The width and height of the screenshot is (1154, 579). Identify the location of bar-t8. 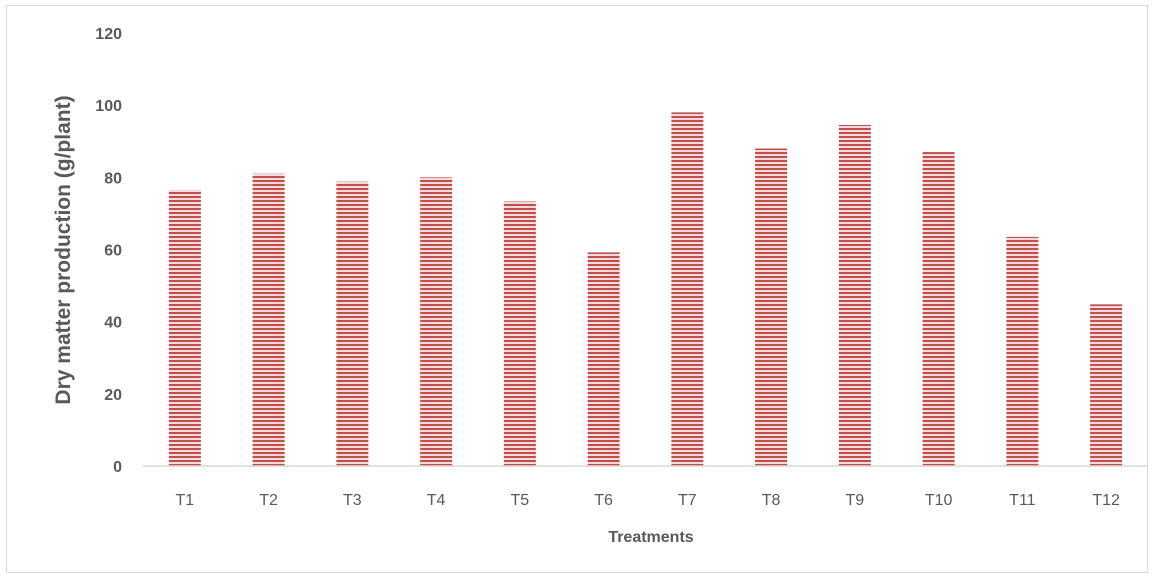
(771, 307).